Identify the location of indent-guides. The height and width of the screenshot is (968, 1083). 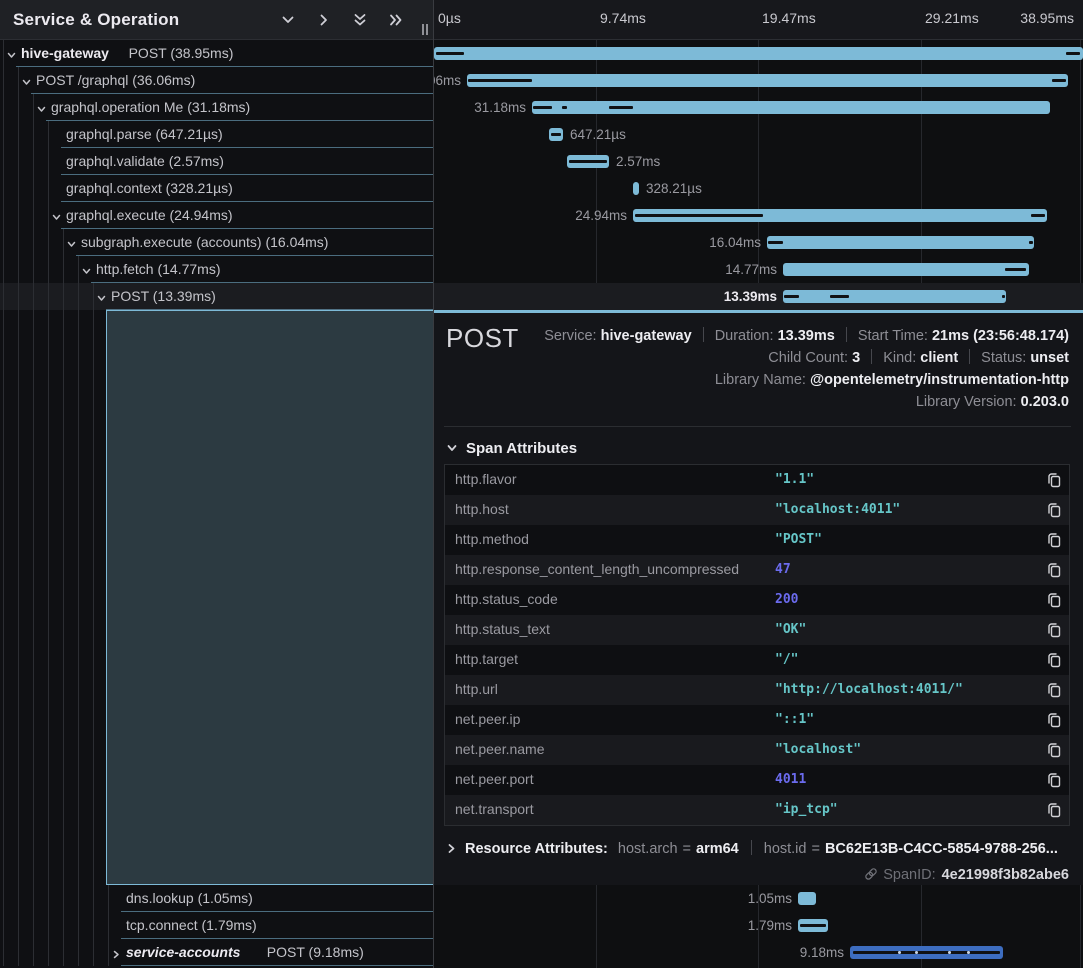
(53, 597).